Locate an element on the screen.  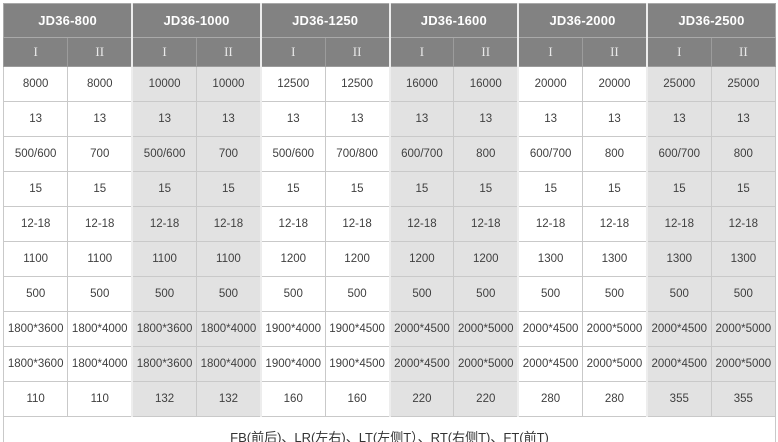
footer-note: FB(前后)、LR(左右)、LT(左侧T）、RT(右侧T)、FT(前T) is located at coordinates (389, 429).